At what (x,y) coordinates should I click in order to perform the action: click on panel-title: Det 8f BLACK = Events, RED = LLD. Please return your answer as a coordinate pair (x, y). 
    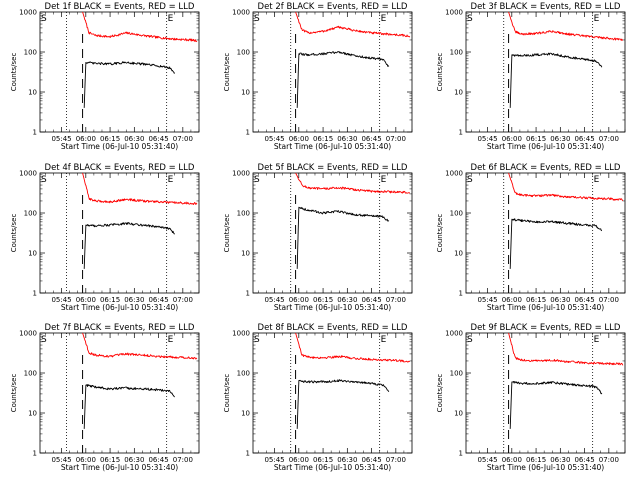
    Looking at the image, I should click on (333, 328).